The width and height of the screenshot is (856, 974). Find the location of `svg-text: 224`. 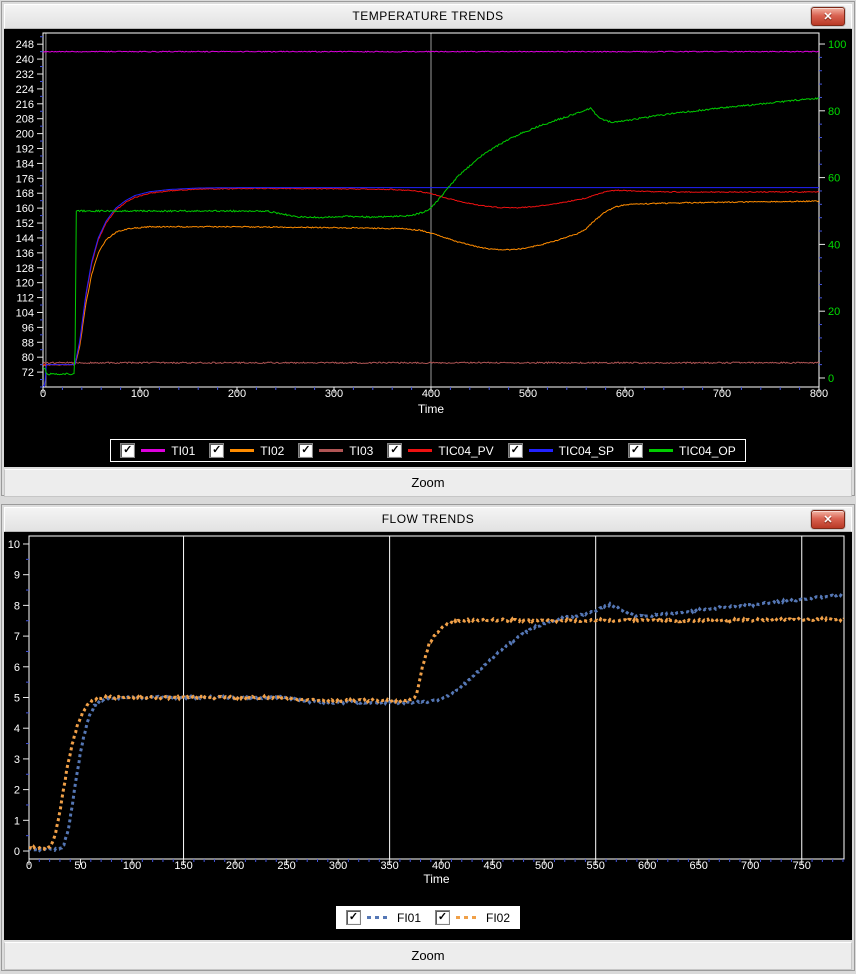

svg-text: 224 is located at coordinates (25, 90).